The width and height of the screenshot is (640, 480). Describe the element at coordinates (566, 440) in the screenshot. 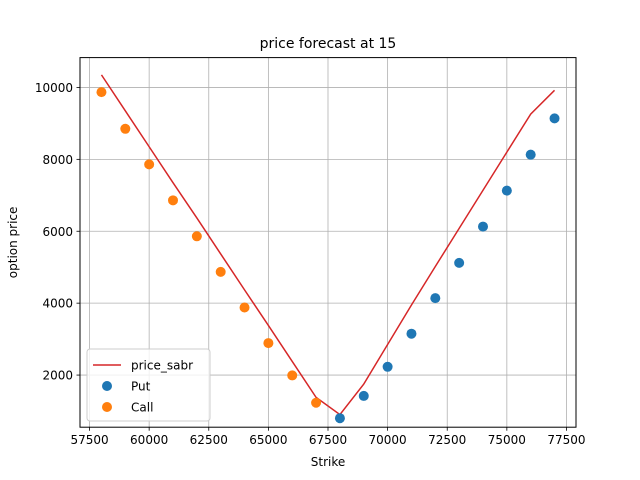

I see `x-tick-label: 77500` at that location.